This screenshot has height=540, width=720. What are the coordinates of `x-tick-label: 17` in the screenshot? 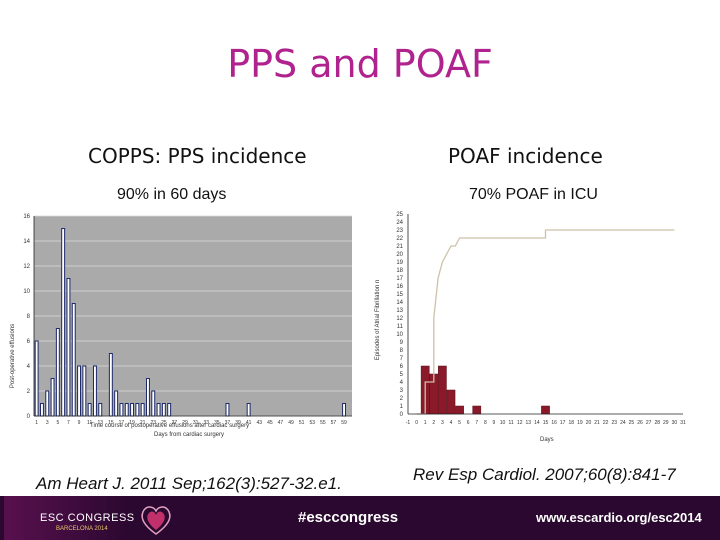 It's located at (563, 423).